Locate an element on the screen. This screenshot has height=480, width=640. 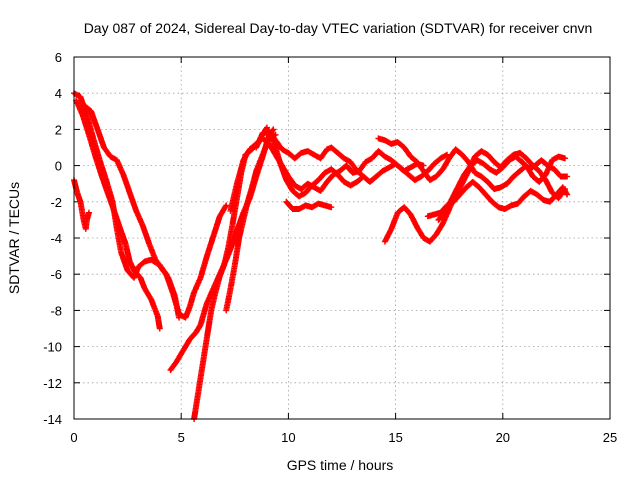
y-tick-label: -10 is located at coordinates (52, 347).